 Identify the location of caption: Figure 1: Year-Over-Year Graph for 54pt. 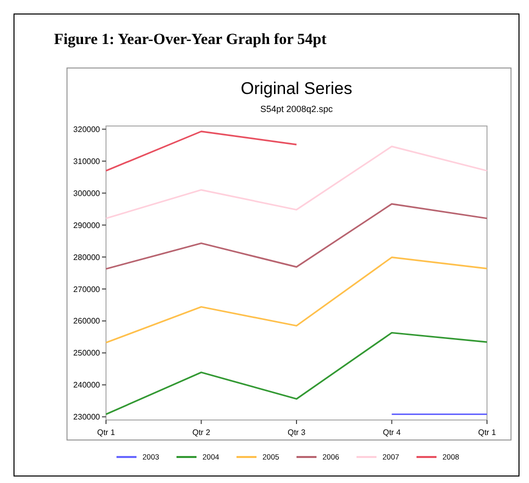
(191, 39).